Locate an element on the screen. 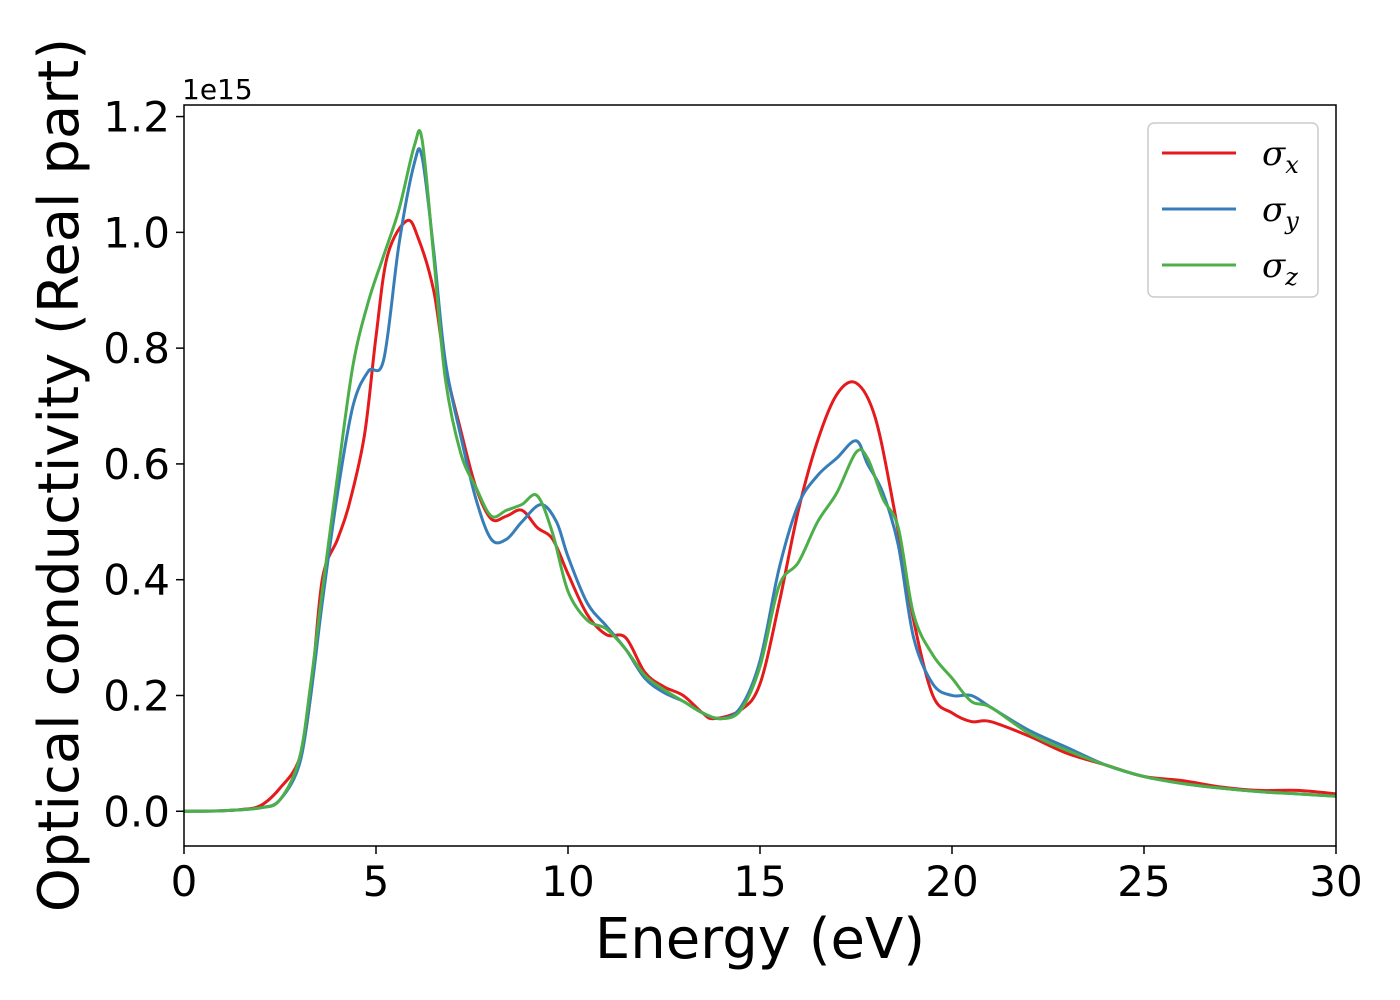  y-tick-label: 0.4 is located at coordinates (136, 580).